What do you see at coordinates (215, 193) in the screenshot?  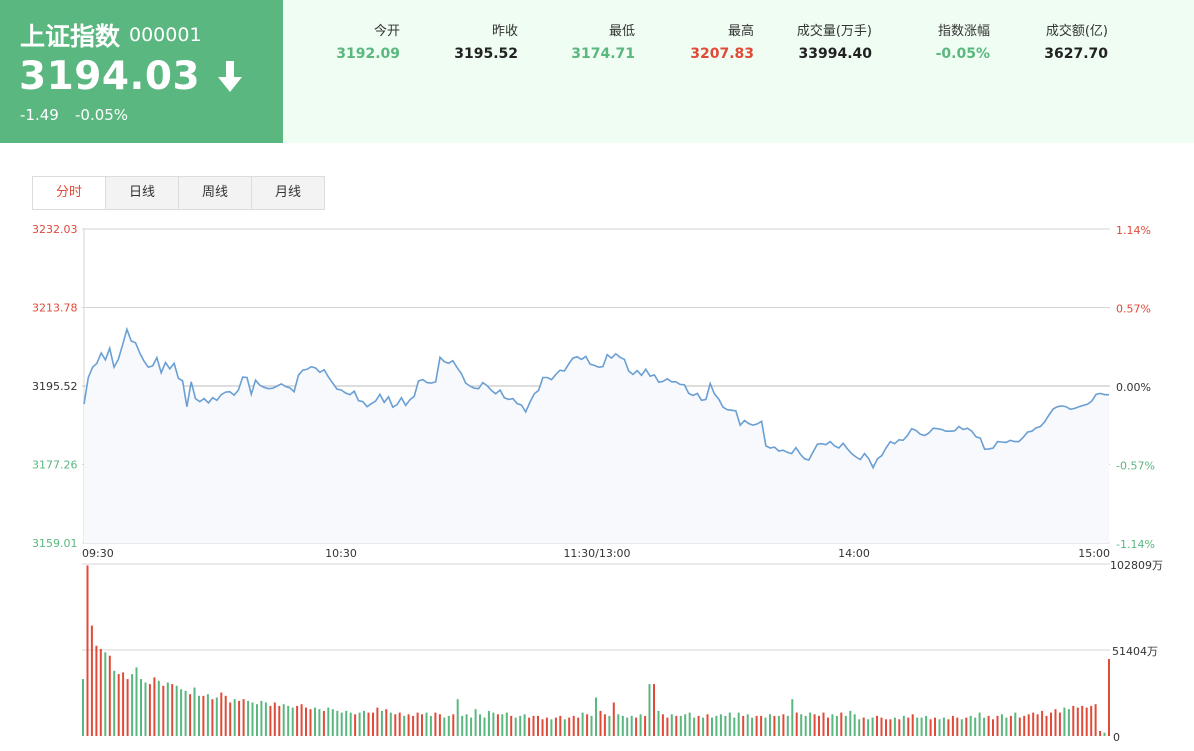 I see `tab-weekly: 周线` at bounding box center [215, 193].